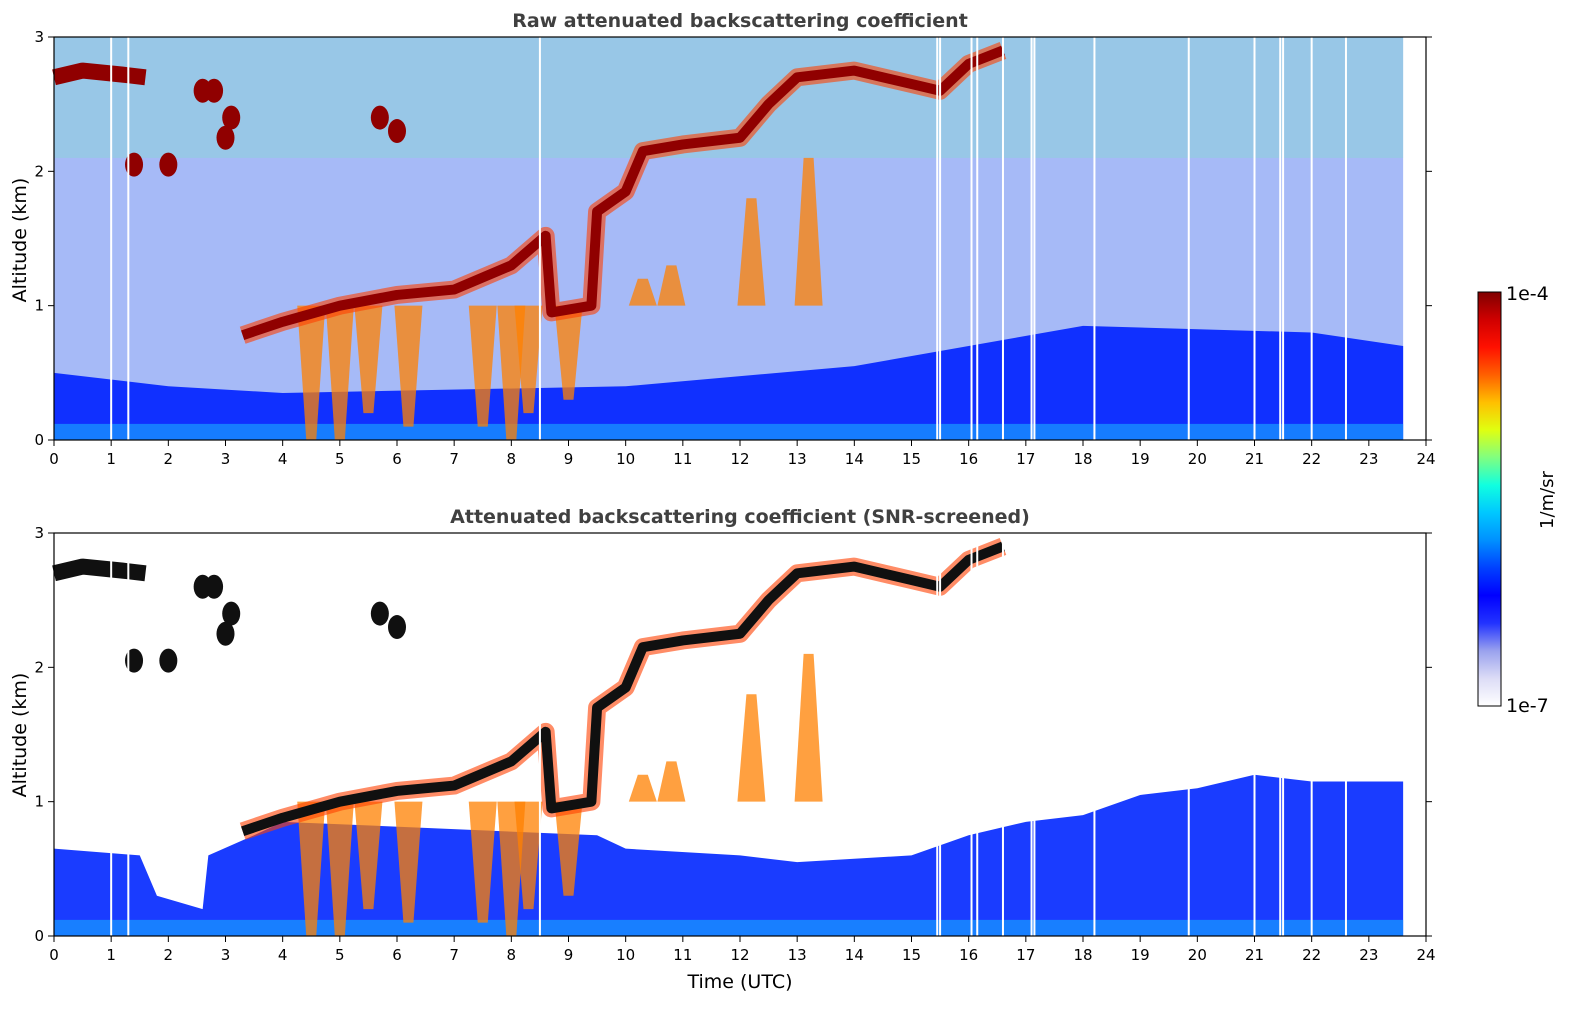  What do you see at coordinates (729, 855) in the screenshot?
I see `aerosol-layer` at bounding box center [729, 855].